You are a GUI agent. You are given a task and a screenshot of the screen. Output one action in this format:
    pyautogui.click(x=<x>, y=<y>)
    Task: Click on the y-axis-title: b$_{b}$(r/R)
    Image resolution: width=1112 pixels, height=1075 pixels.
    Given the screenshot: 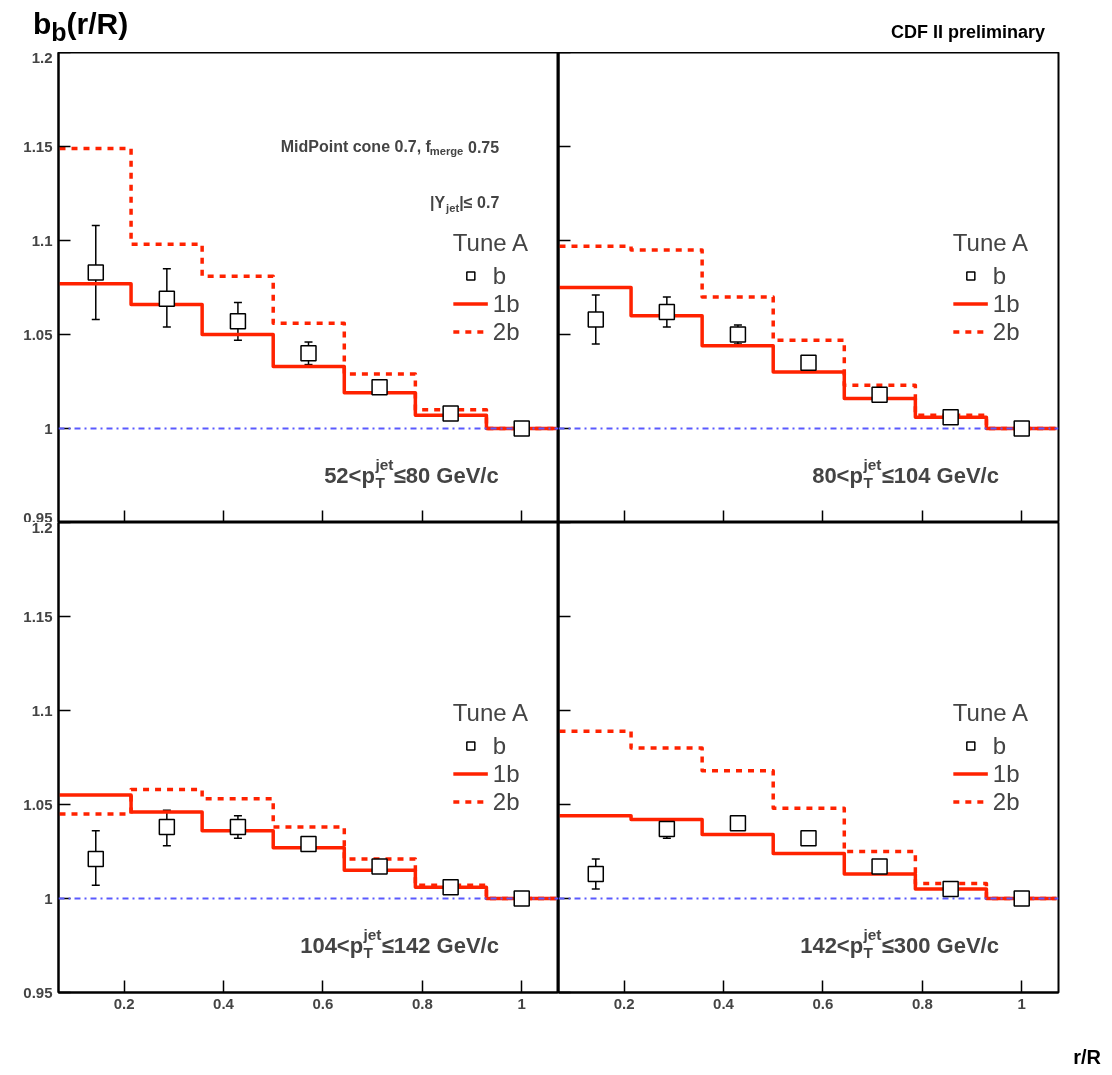 What is the action you would take?
    pyautogui.click(x=81, y=26)
    